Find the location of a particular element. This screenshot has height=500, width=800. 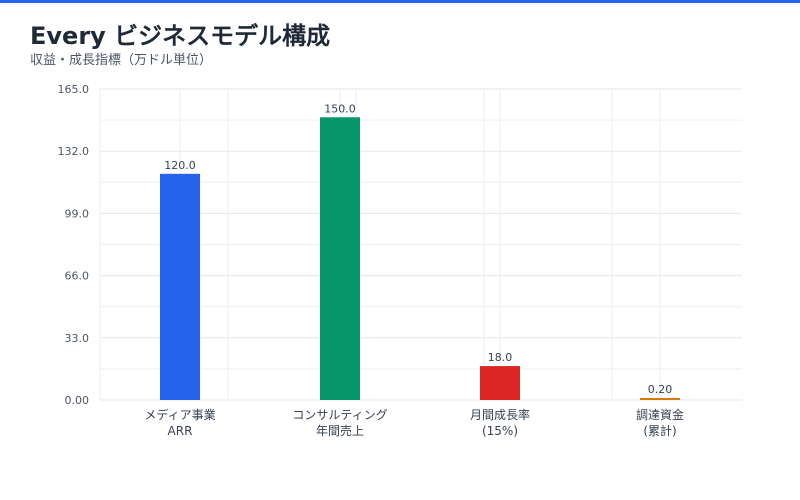

y-tick-label: 66.0 is located at coordinates (77, 276).